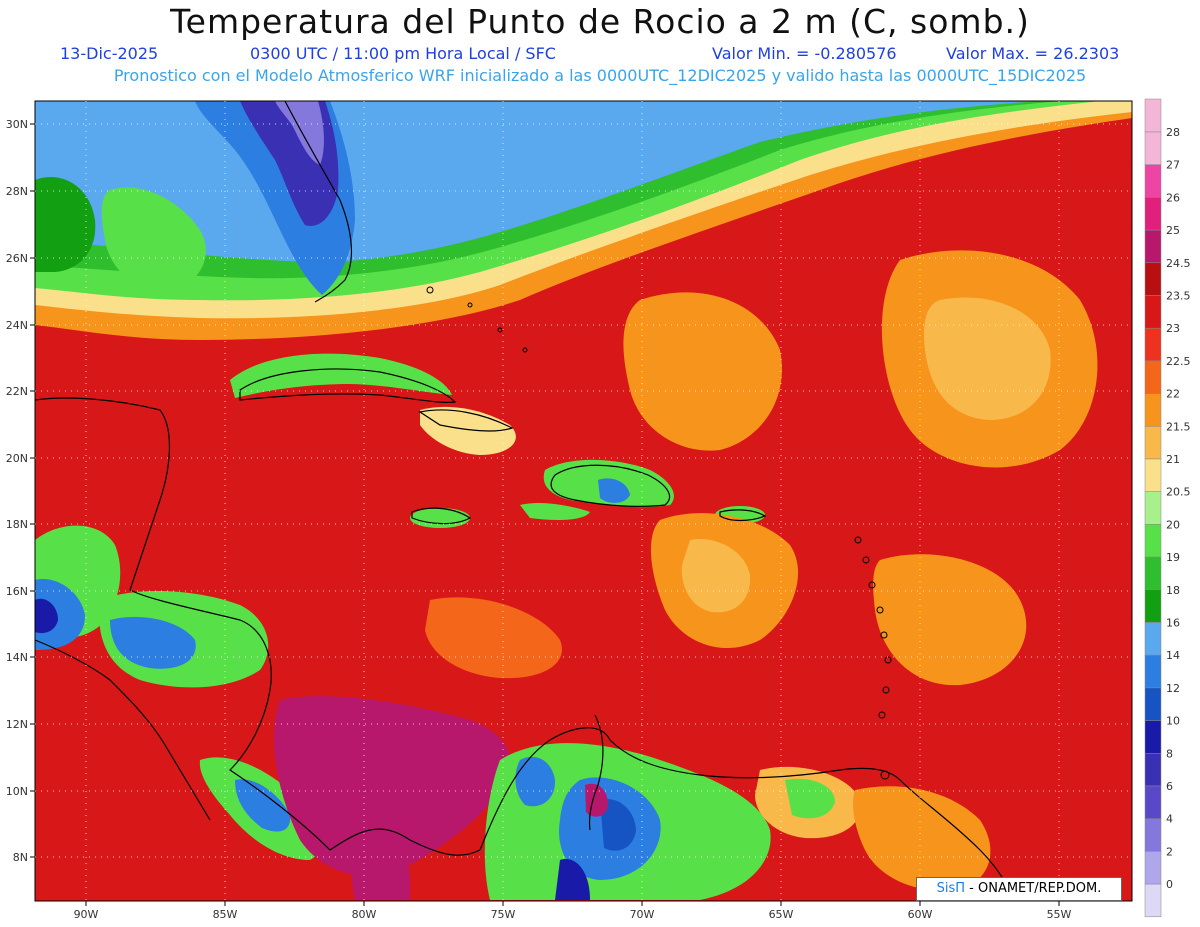  Describe the element at coordinates (804, 53) in the screenshot. I see `min-value: Valor Min. = -0.280576` at that location.